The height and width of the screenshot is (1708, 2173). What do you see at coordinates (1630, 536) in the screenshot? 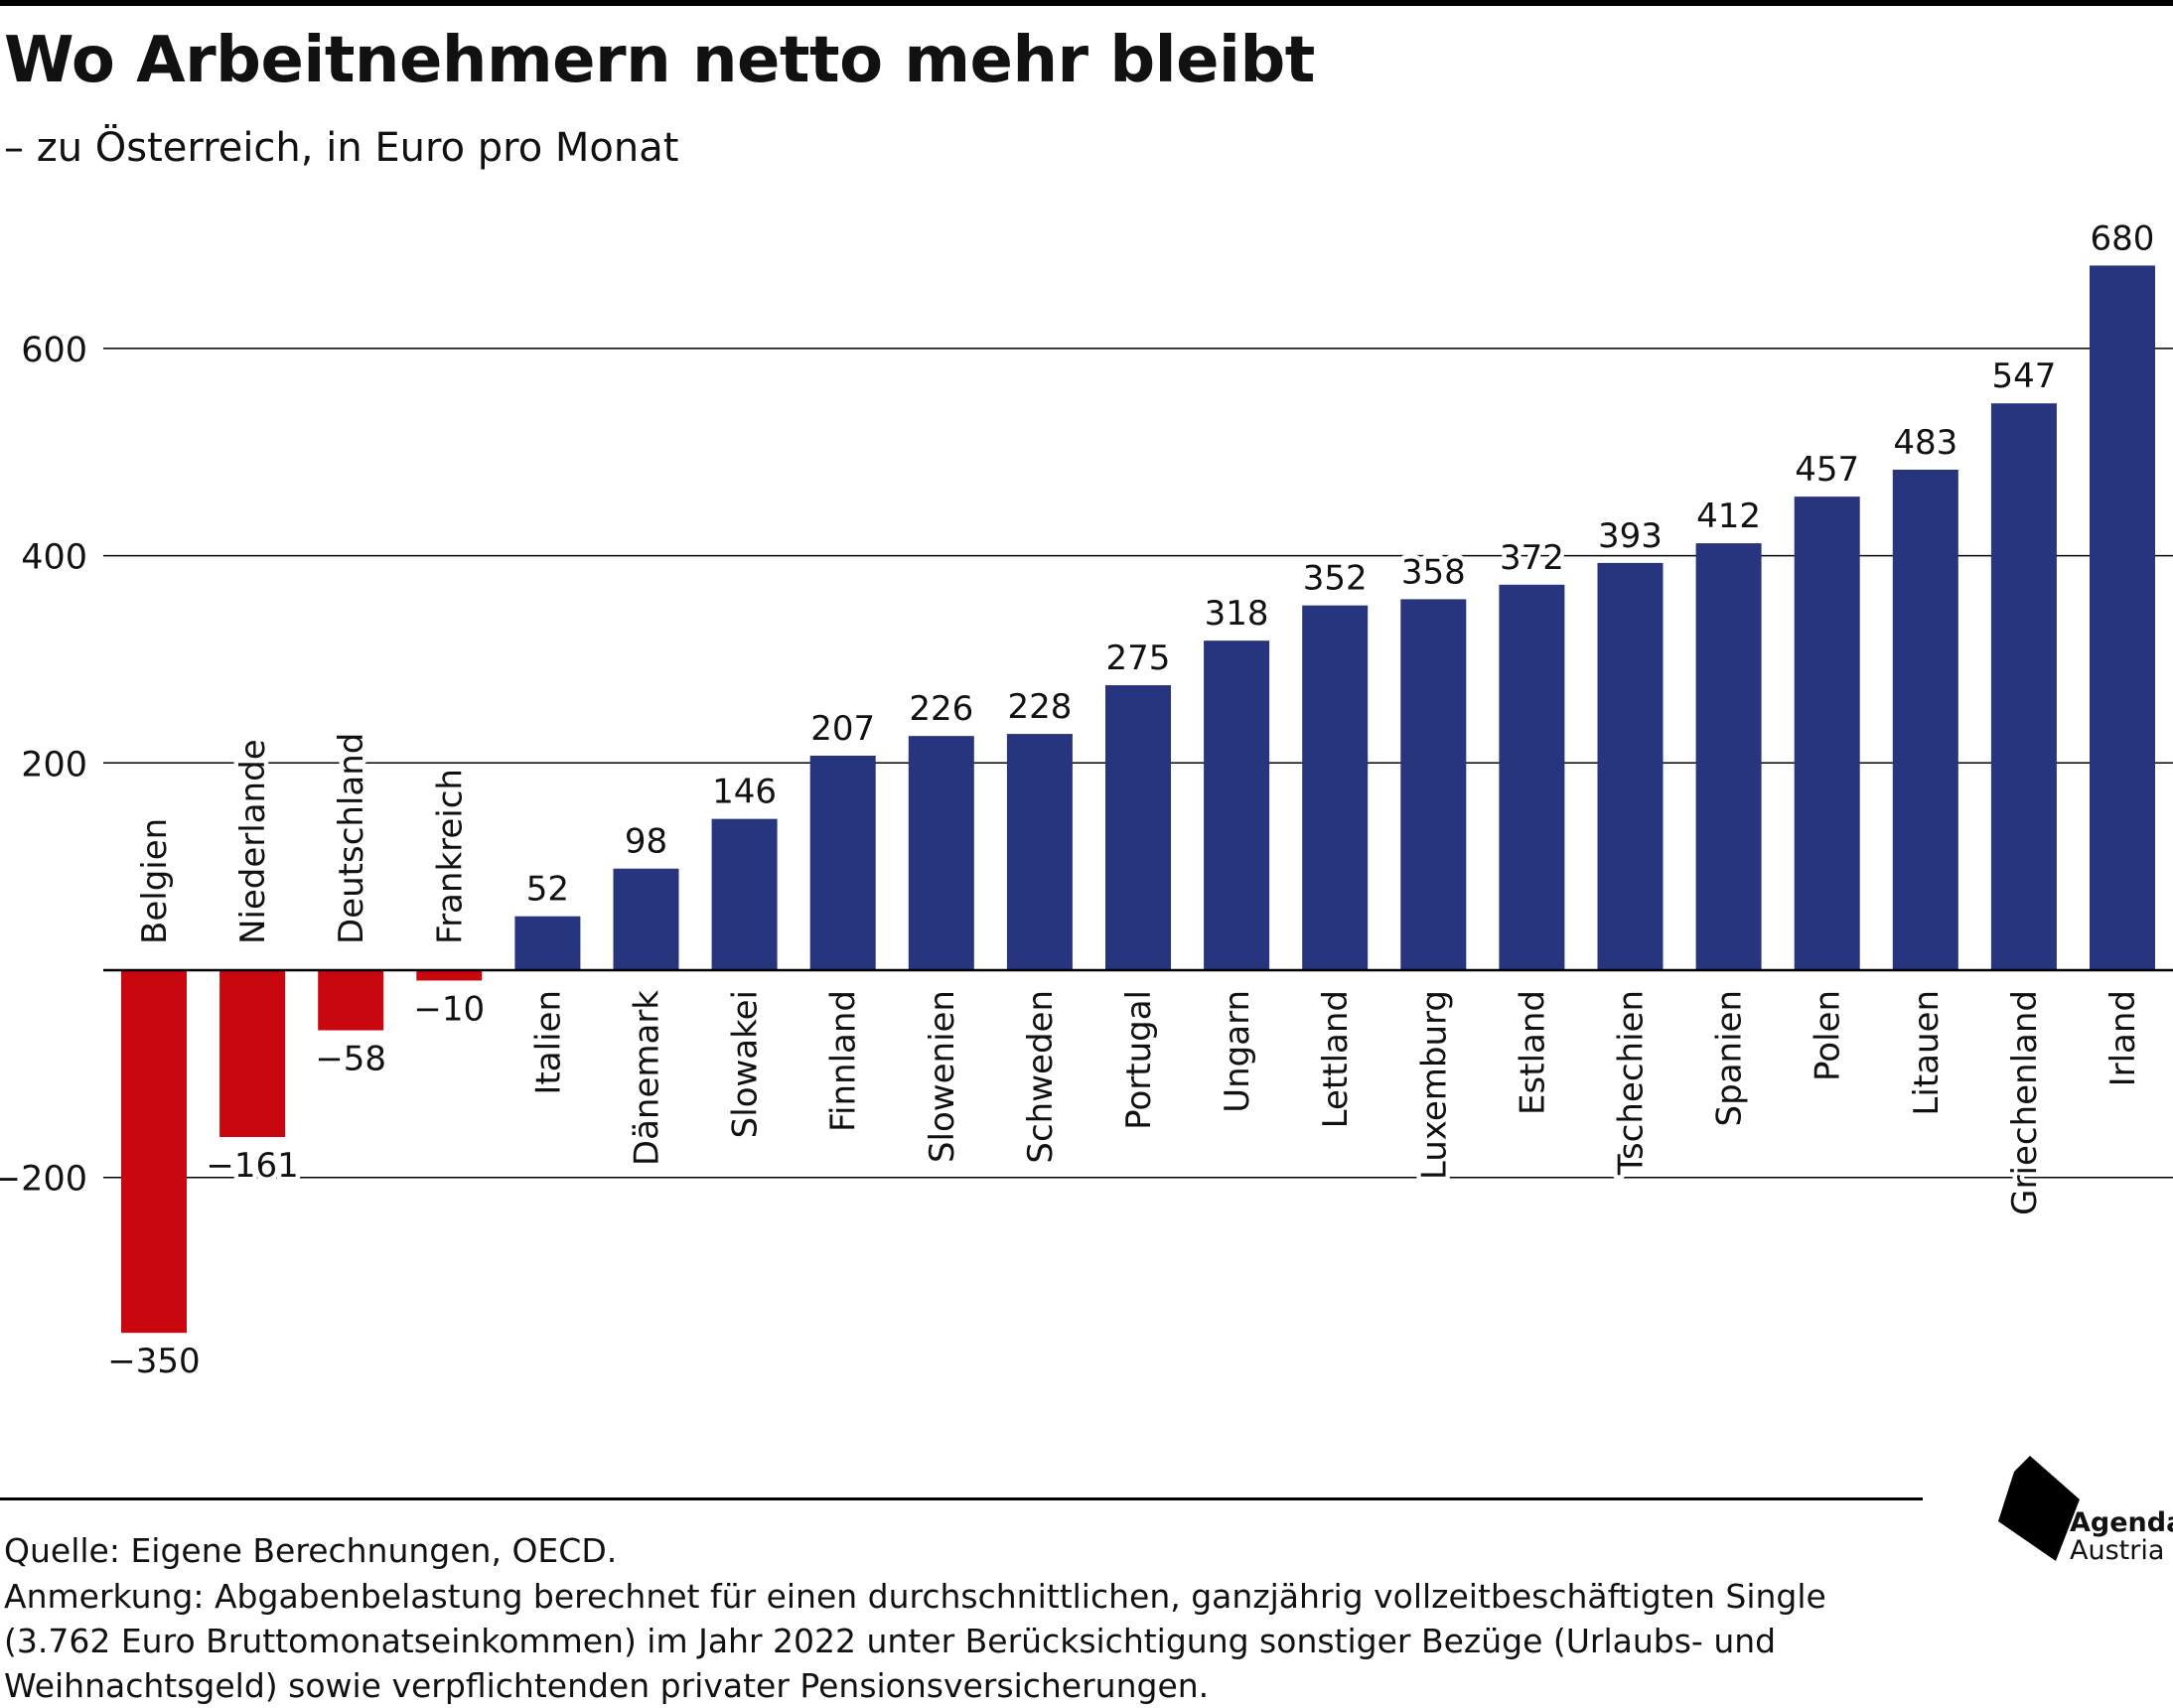
I see `data-label: 393` at bounding box center [1630, 536].